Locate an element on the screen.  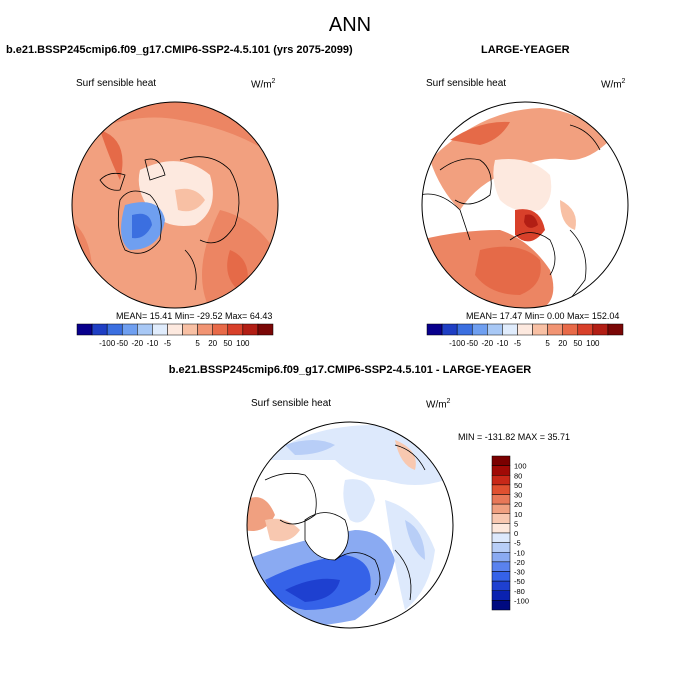
figure-title: ANN is located at coordinates (350, 25).